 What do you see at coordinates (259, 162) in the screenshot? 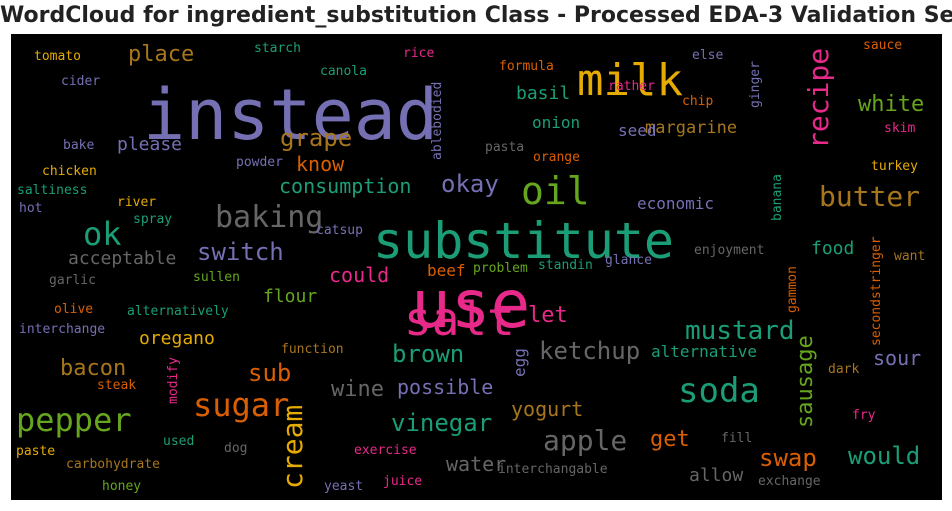
I see `word-powder: powder` at bounding box center [259, 162].